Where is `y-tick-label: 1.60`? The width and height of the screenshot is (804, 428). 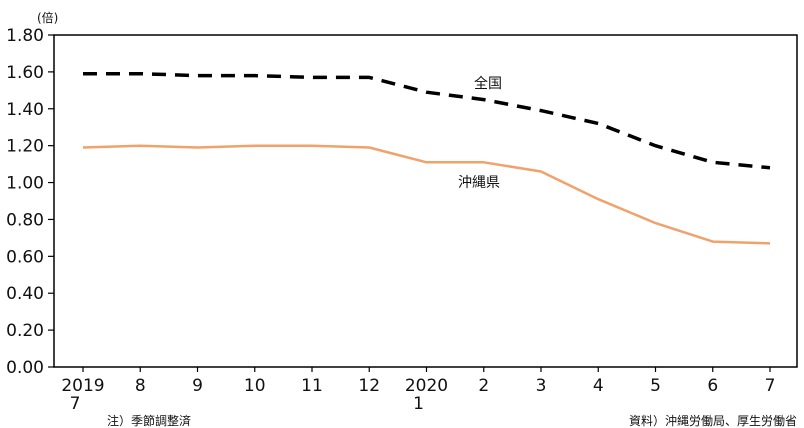 y-tick-label: 1.60 is located at coordinates (25, 73).